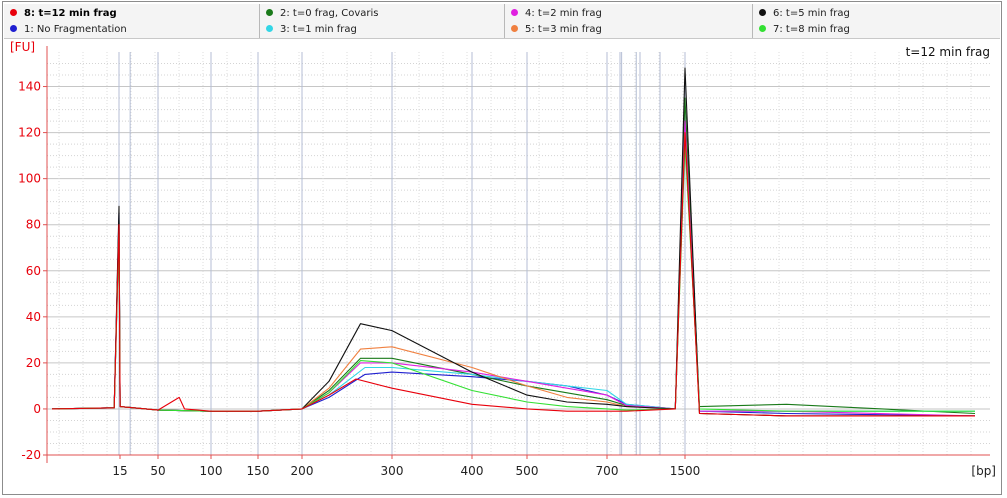 The image size is (1007, 498). What do you see at coordinates (29, 87) in the screenshot?
I see `y-tick-label: 140` at bounding box center [29, 87].